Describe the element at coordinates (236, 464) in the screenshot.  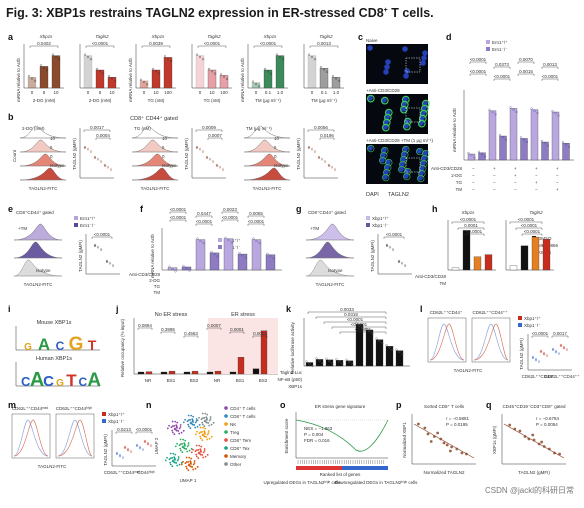
I see `n-legend-7: Other` at that location.